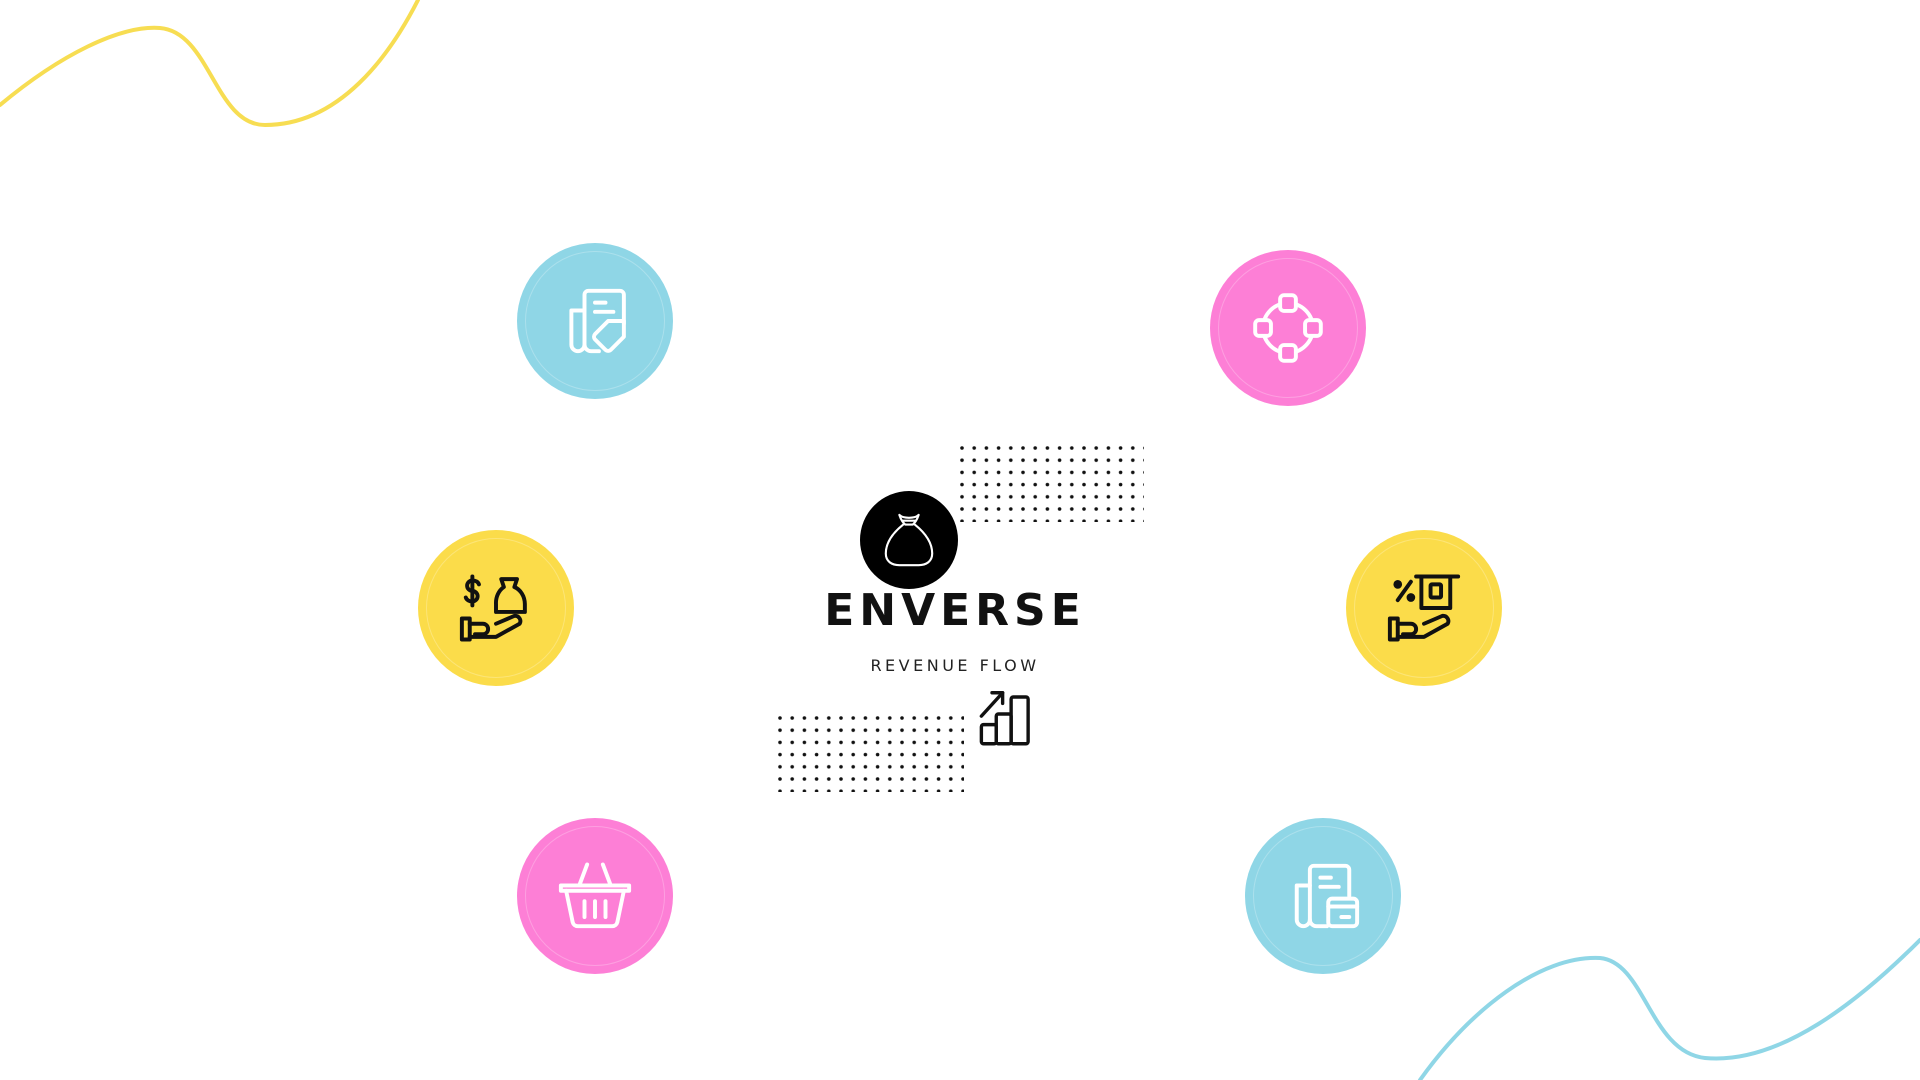 The width and height of the screenshot is (1920, 1080). I want to click on node-hand-discount, so click(1424, 608).